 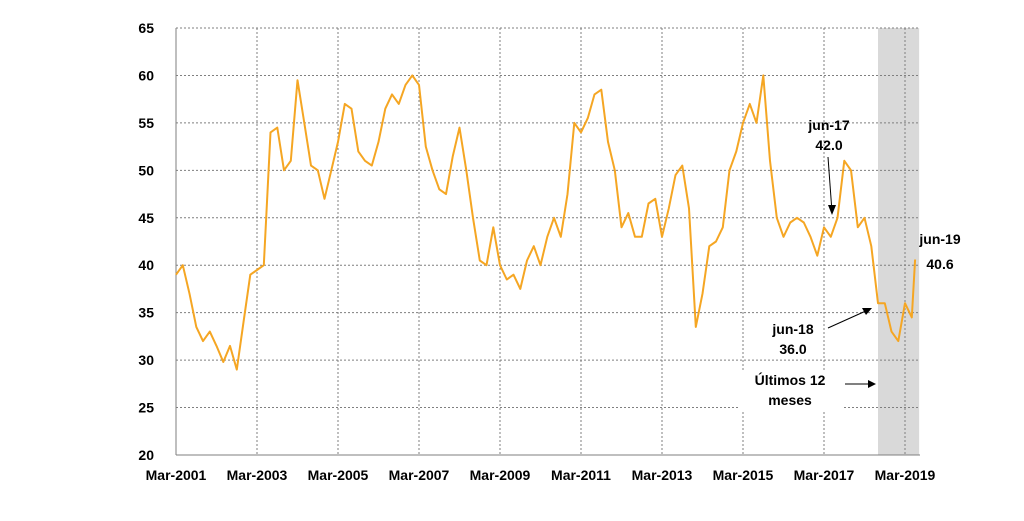 What do you see at coordinates (790, 400) in the screenshot?
I see `shaded-label-line2: meses` at bounding box center [790, 400].